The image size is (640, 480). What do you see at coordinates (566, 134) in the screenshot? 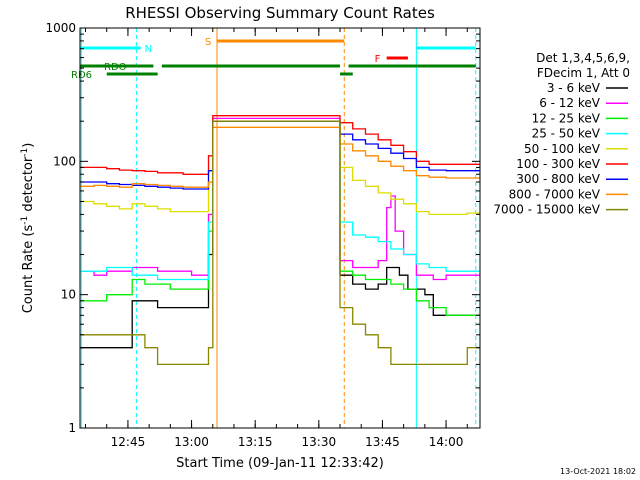
I see `legend-label-25-50: 25 - 50 keV` at bounding box center [566, 134].